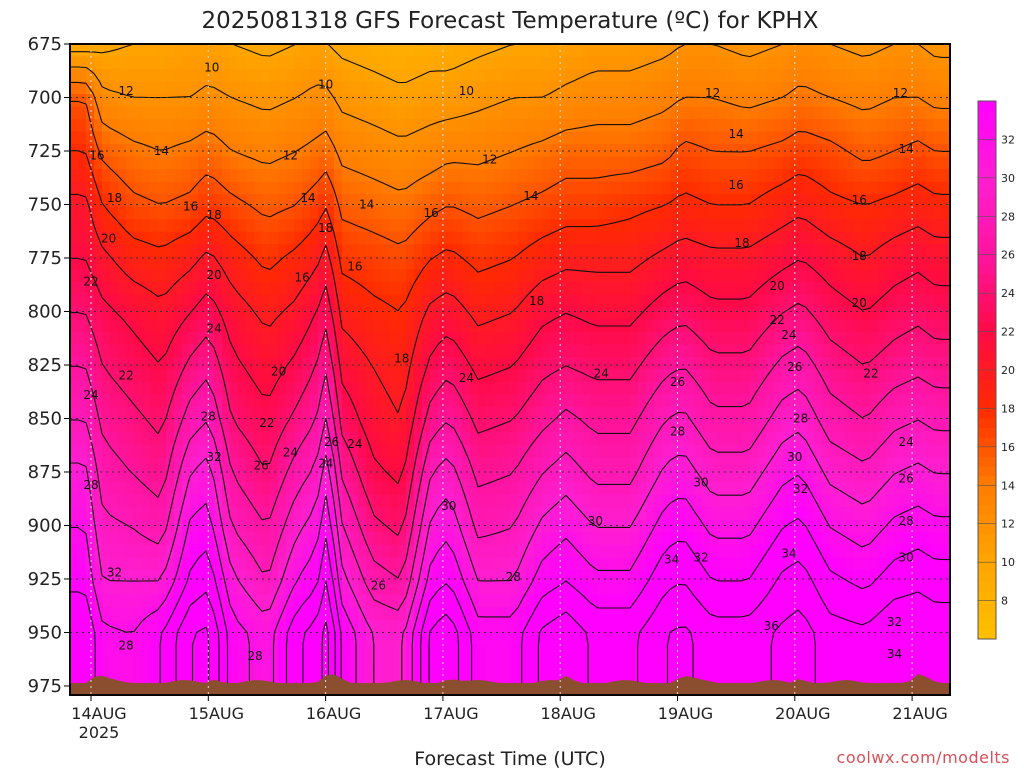 This screenshot has width=1024, height=768. Describe the element at coordinates (1008, 293) in the screenshot. I see `colorbar-label: 24` at that location.